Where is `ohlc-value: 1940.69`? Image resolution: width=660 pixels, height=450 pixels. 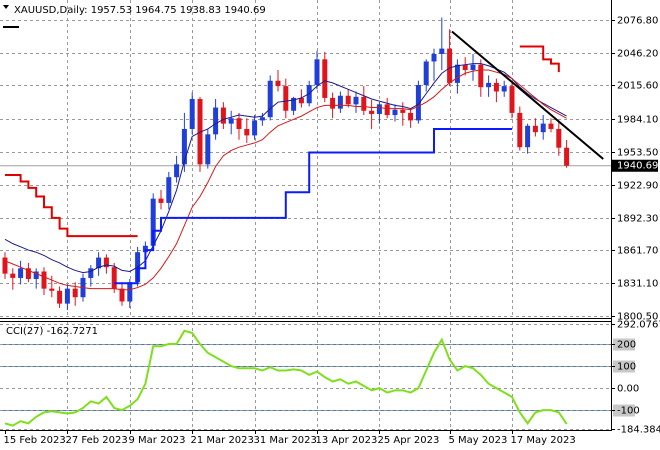
ohlc-value: 1940.69 is located at coordinates (244, 10).